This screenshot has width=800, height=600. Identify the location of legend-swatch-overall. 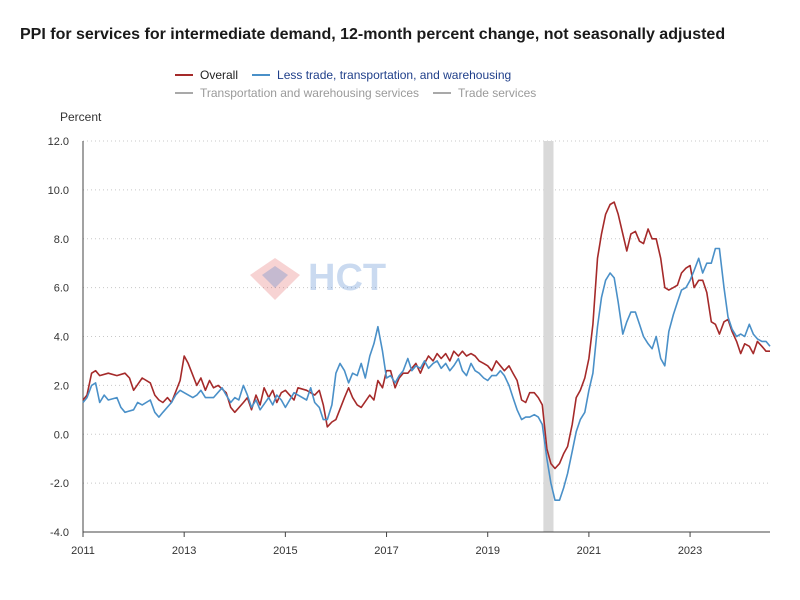
(184, 75).